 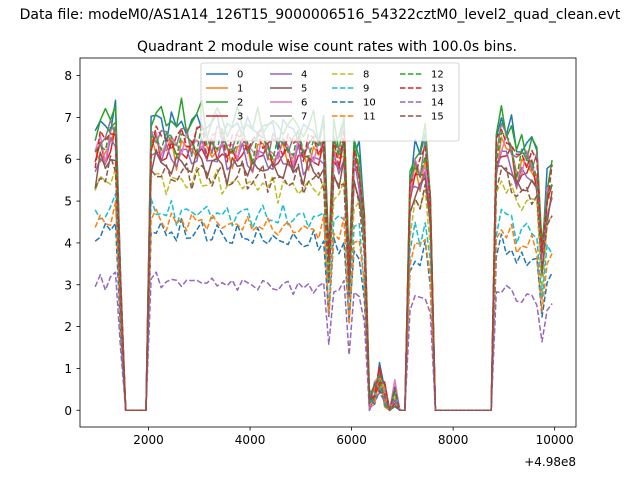 What do you see at coordinates (68, 243) in the screenshot?
I see `y-tick-label: 4` at bounding box center [68, 243].